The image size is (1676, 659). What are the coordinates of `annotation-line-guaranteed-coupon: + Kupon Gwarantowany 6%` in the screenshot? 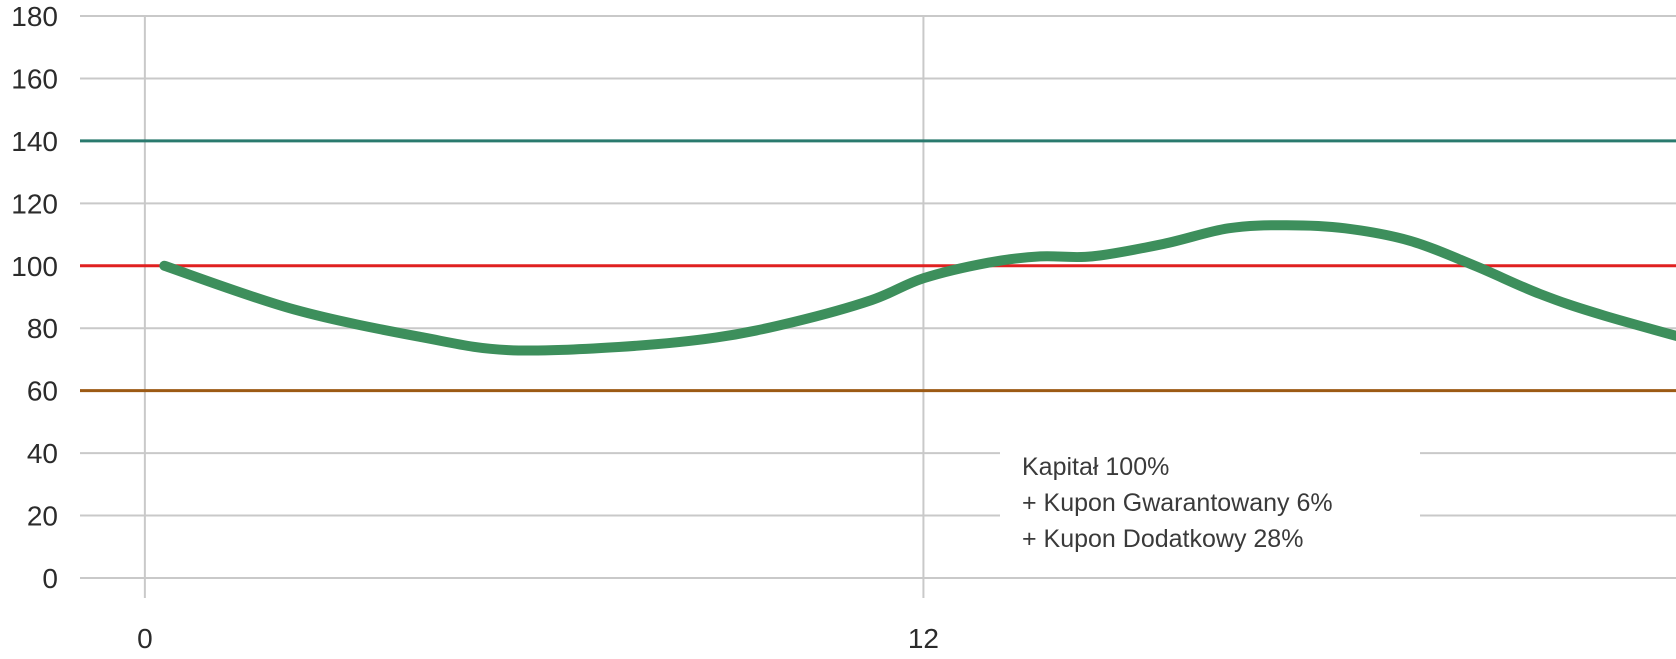 It's located at (1177, 503).